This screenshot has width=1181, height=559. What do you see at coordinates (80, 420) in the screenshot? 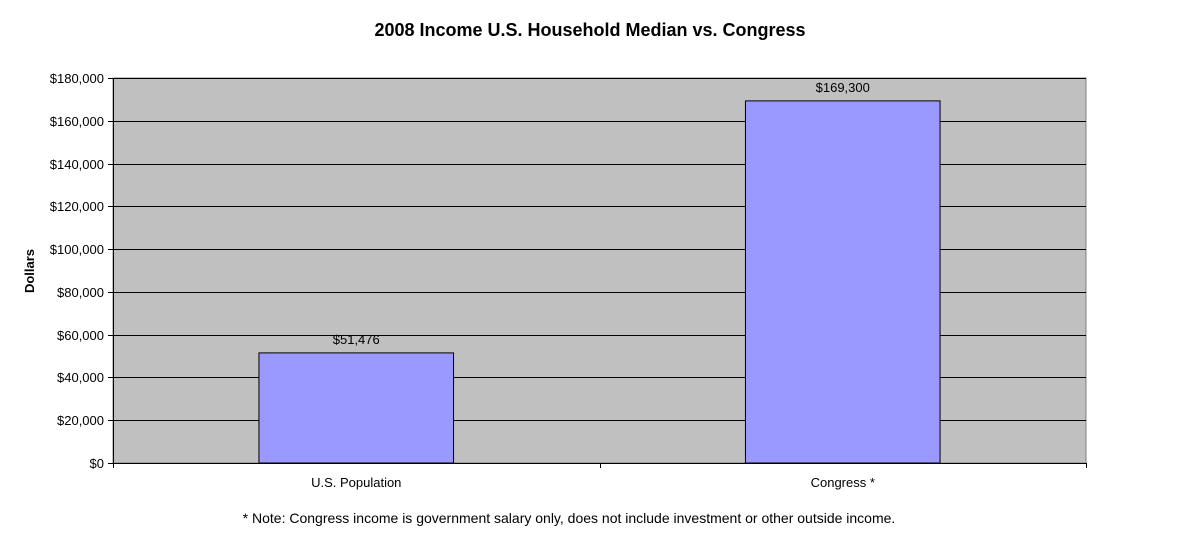
I see `y-tick-label: $20,000` at bounding box center [80, 420].